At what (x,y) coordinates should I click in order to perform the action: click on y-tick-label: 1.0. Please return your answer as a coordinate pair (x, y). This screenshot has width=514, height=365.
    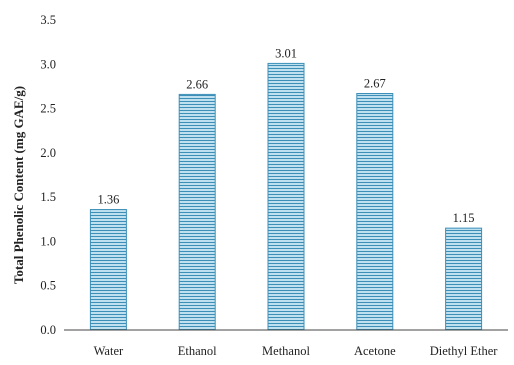
    Looking at the image, I should click on (48, 241).